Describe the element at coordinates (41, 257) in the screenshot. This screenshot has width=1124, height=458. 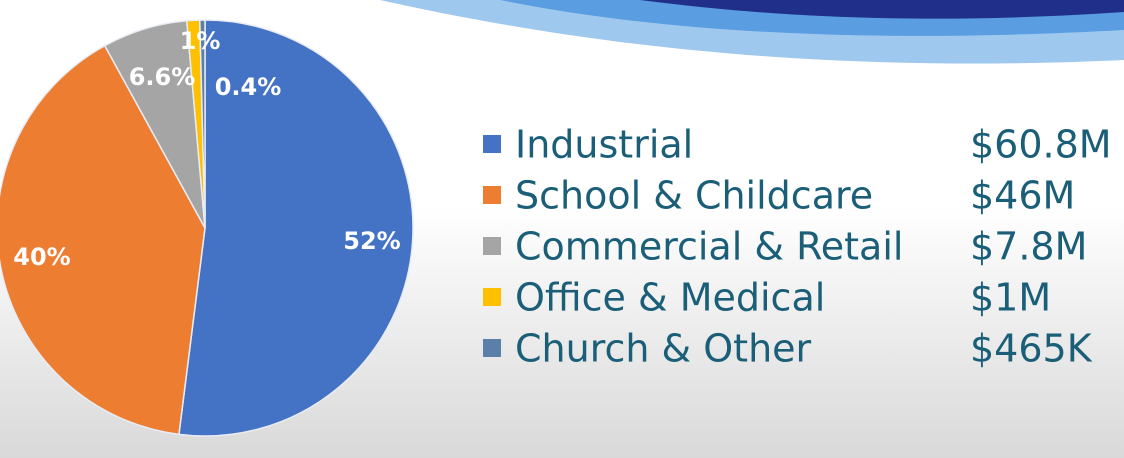
I see `data-label: 40%` at that location.